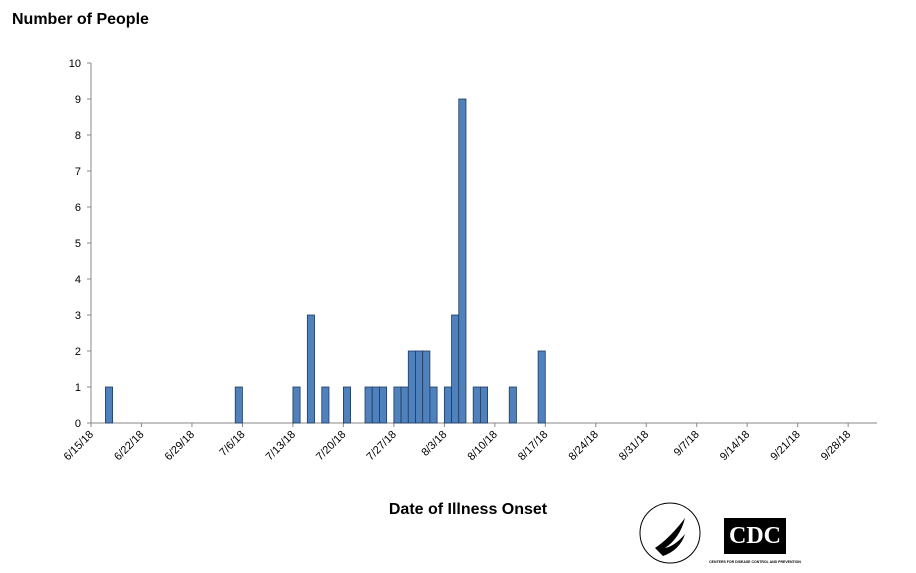 Image resolution: width=916 pixels, height=573 pixels. I want to click on x-tick-label: 9/7/18, so click(687, 444).